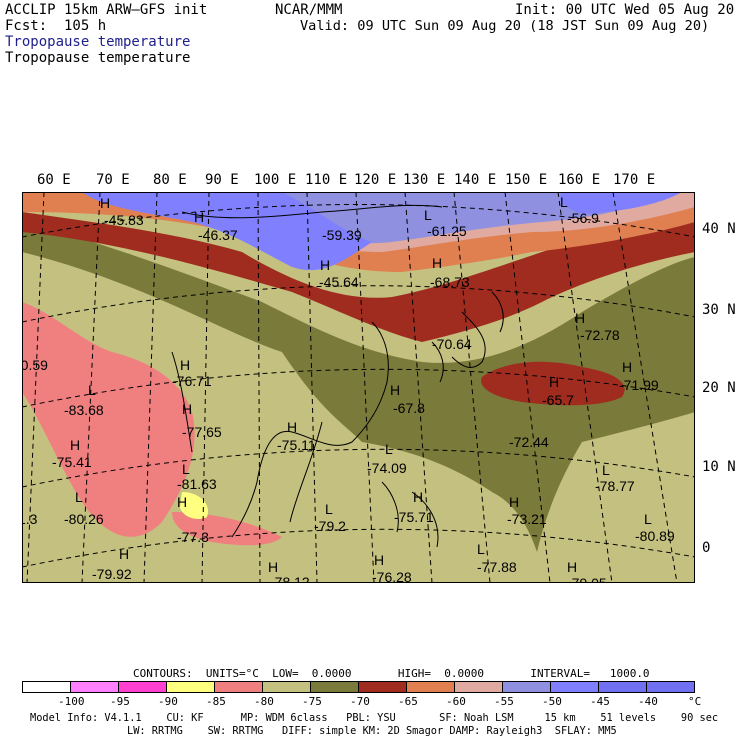 The image size is (740, 740). What do you see at coordinates (409, 408) in the screenshot?
I see `map-label: -67.8` at bounding box center [409, 408].